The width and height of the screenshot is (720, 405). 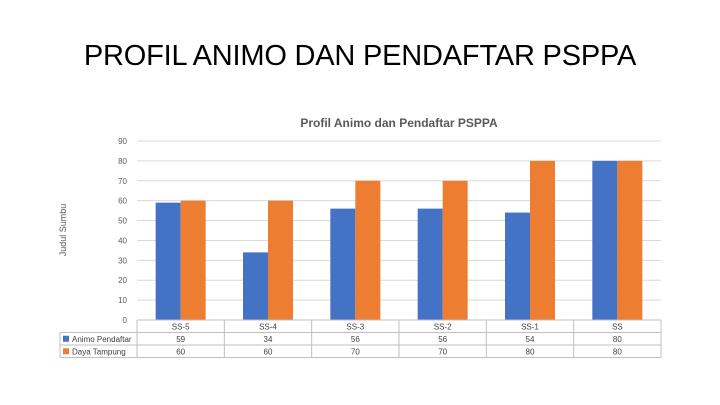 I want to click on data-value-label: 34, so click(x=268, y=339).